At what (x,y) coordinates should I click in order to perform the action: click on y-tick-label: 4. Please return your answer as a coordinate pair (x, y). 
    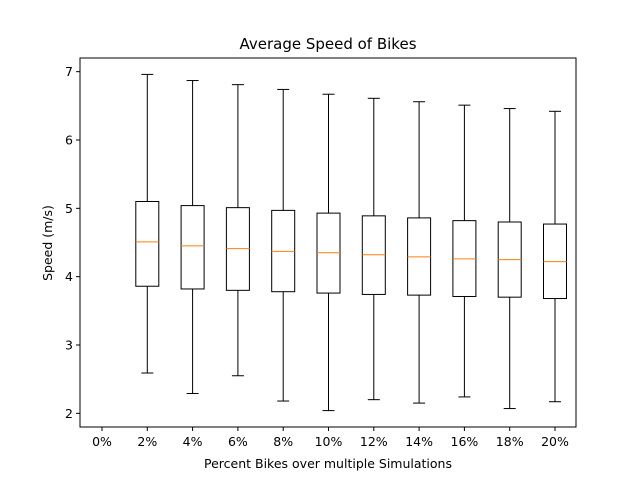
    Looking at the image, I should click on (69, 276).